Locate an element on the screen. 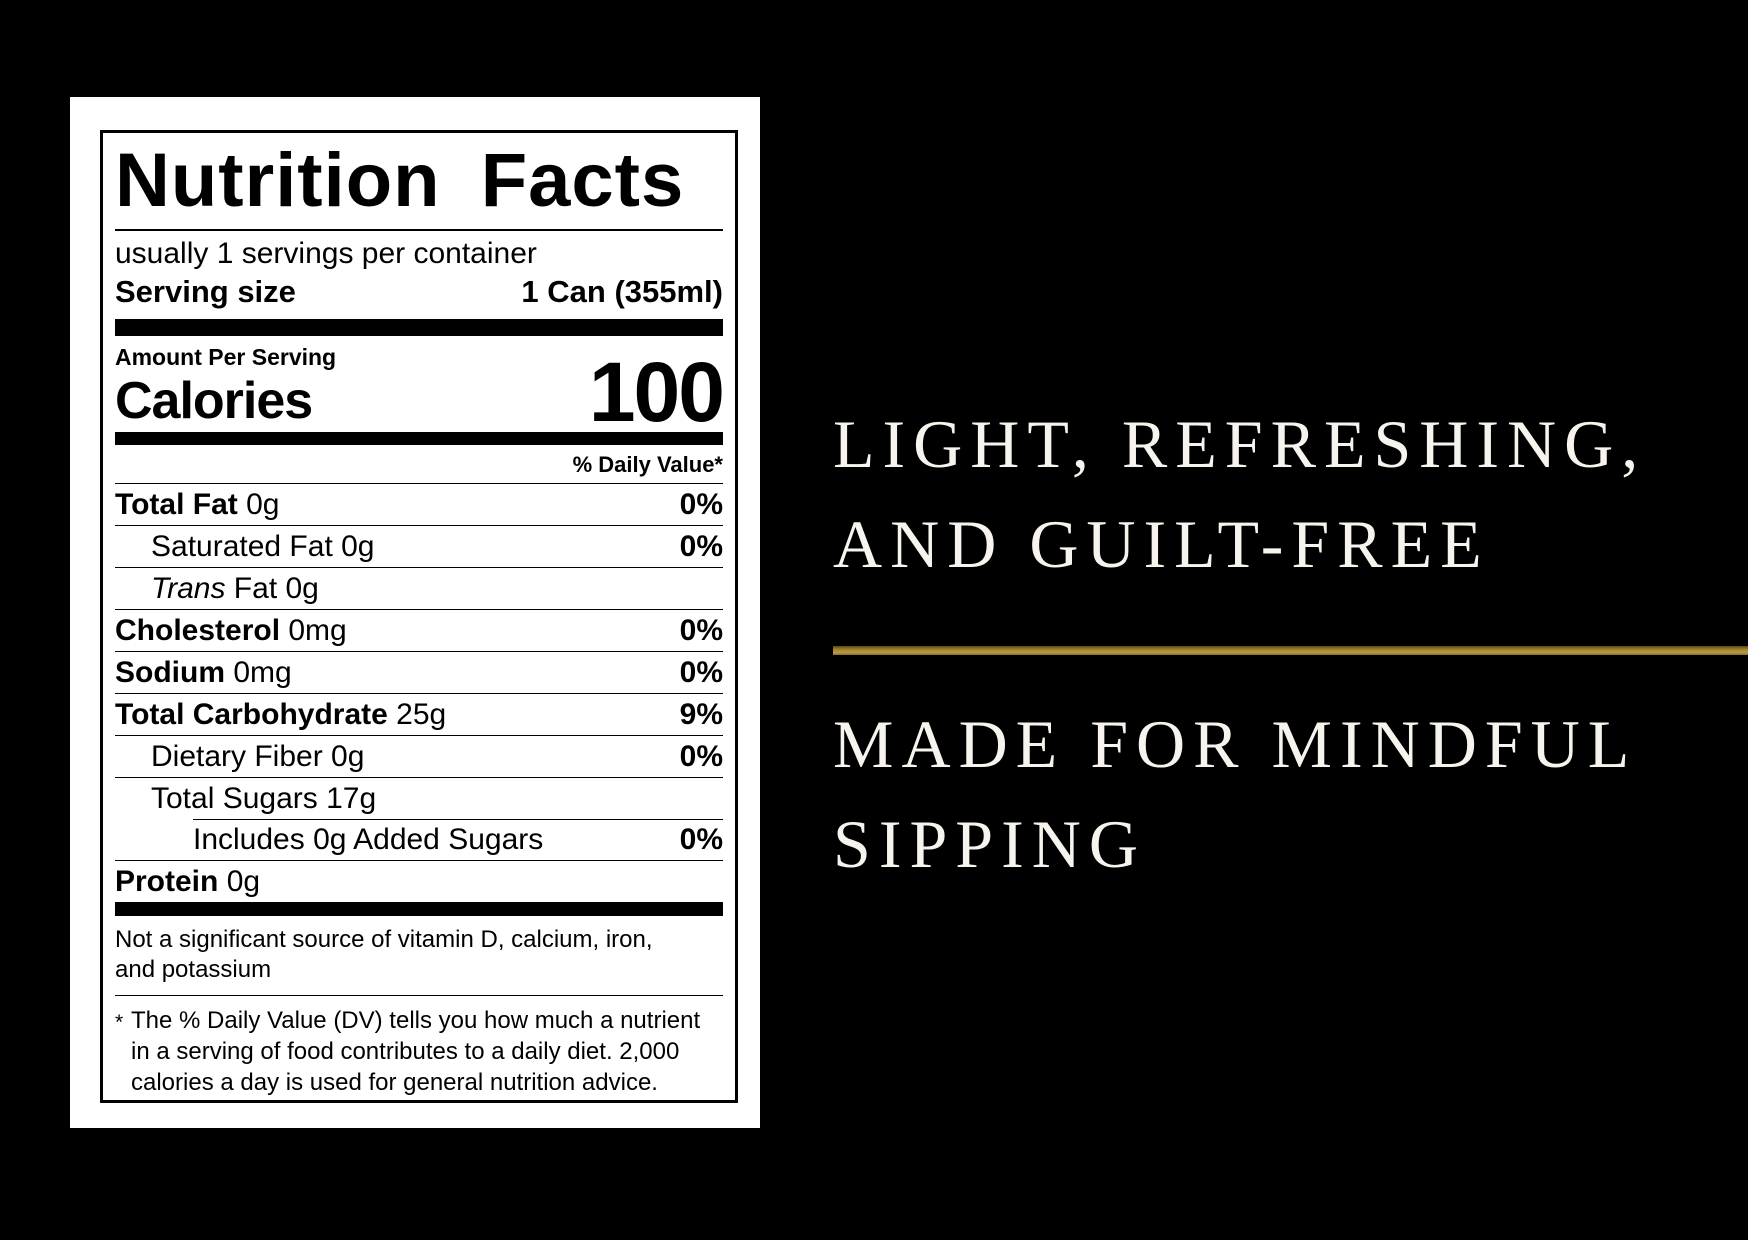 The width and height of the screenshot is (1748, 1240). footnote-asterisk: * is located at coordinates (119, 1022).